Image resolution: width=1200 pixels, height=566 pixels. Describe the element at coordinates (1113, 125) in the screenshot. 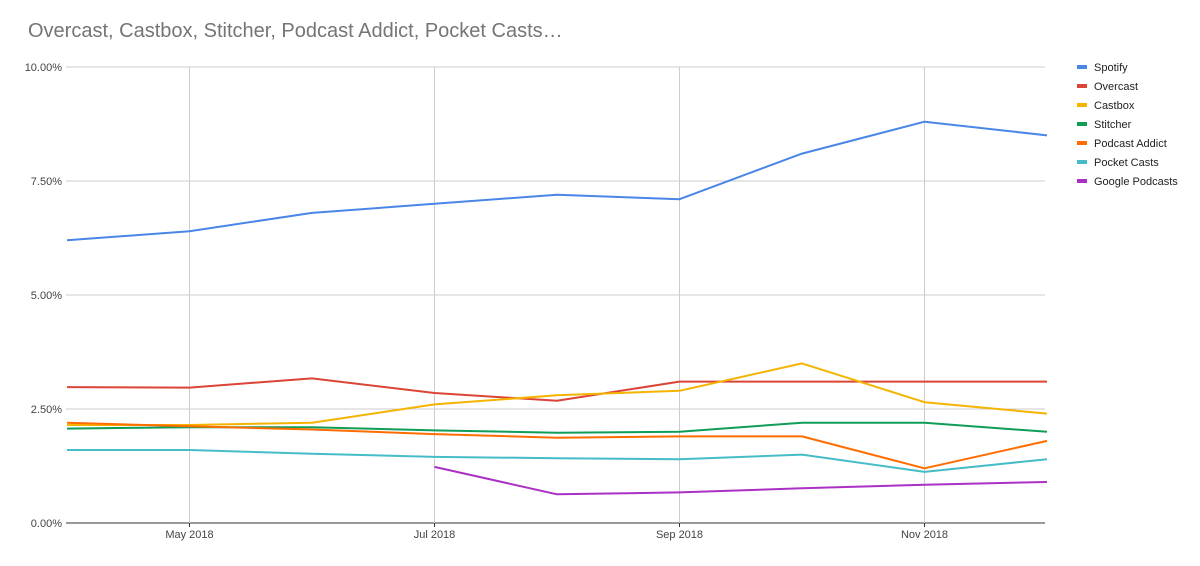

I see `legend-label-stitcher: Stitcher` at that location.